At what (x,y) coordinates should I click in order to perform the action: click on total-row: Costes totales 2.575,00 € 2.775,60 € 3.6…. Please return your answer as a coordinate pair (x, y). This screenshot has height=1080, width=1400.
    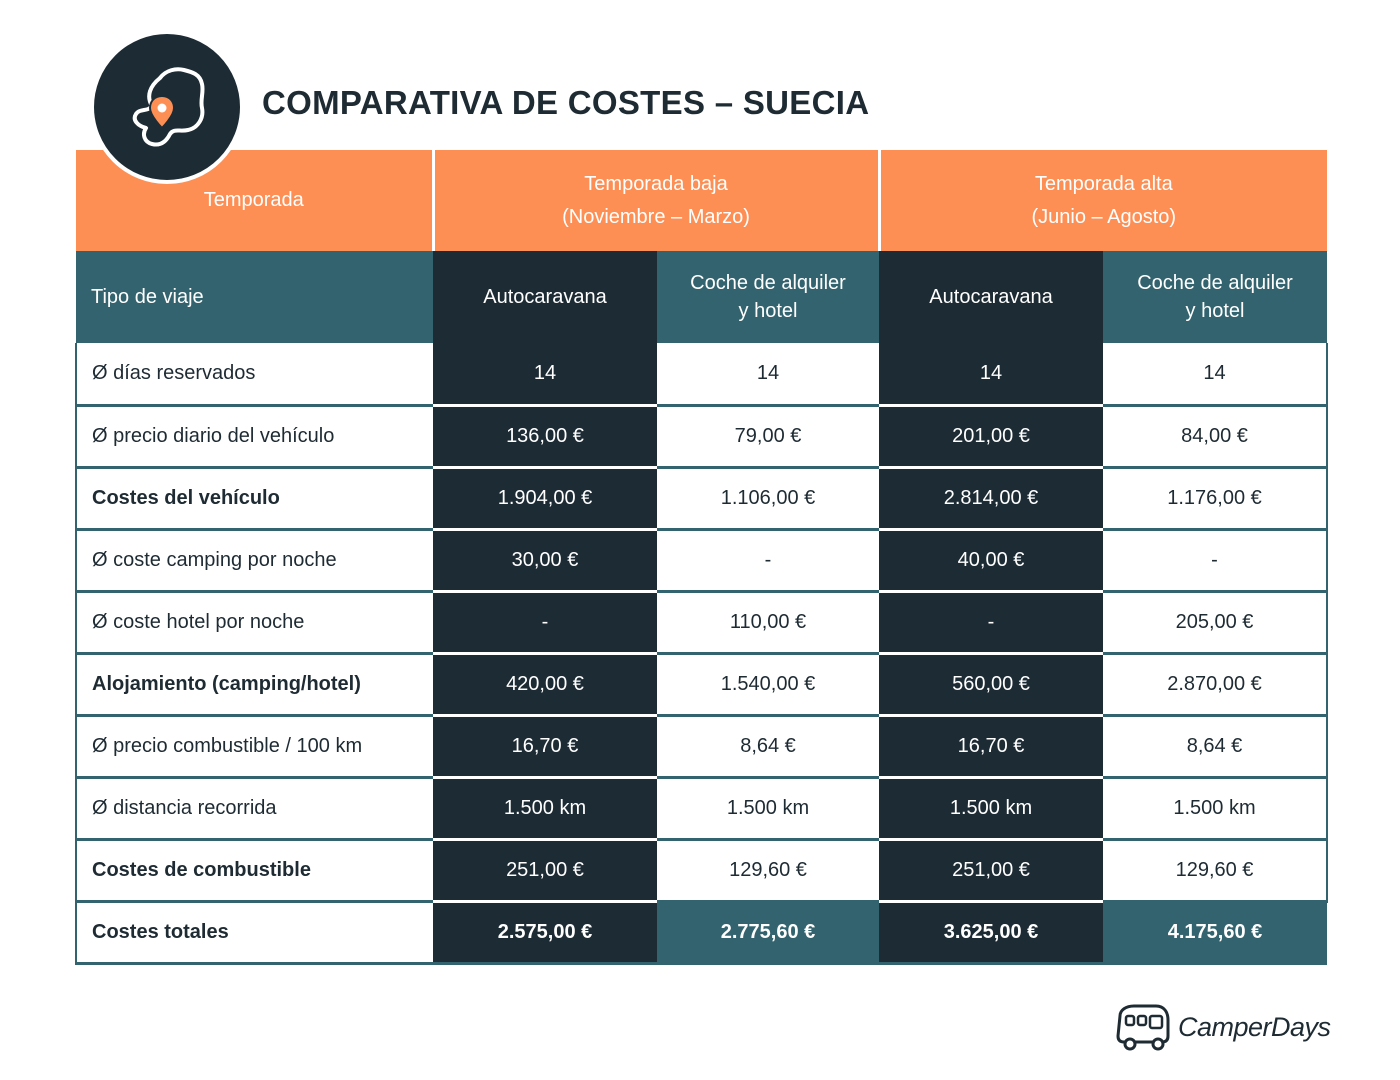
    Looking at the image, I should click on (701, 933).